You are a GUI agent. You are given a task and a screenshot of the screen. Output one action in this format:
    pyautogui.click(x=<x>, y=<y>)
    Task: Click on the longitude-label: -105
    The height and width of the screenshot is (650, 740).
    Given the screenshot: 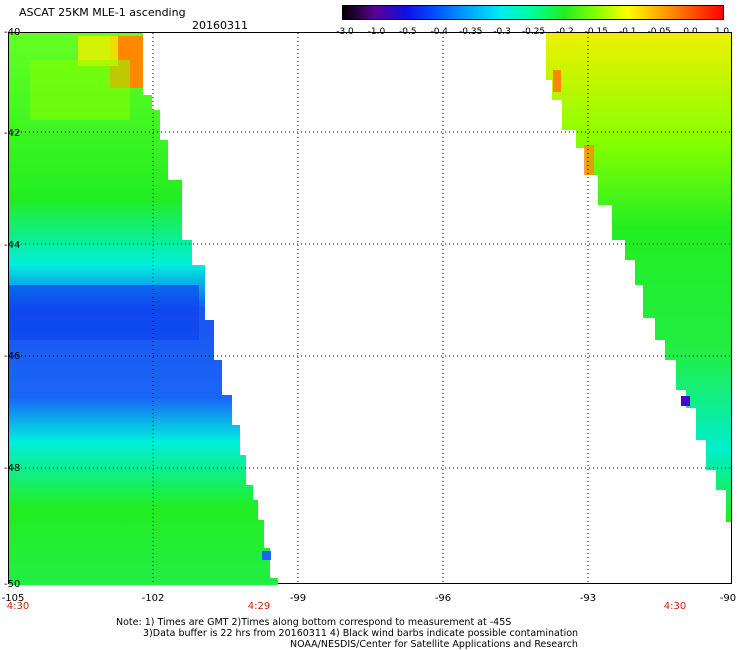 What is the action you would take?
    pyautogui.click(x=13, y=598)
    